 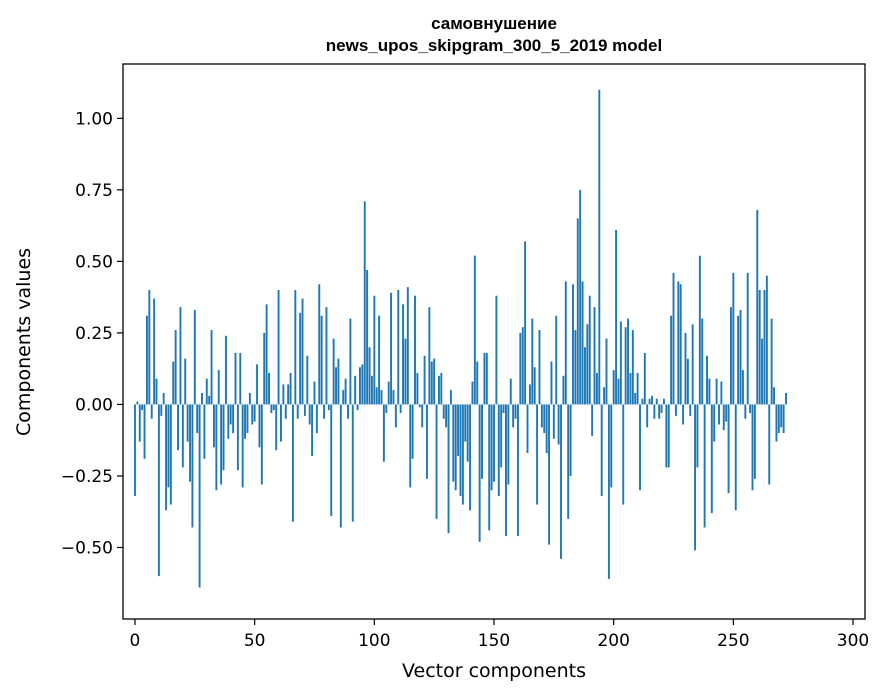 I want to click on x-tick-label: 0, so click(x=135, y=641).